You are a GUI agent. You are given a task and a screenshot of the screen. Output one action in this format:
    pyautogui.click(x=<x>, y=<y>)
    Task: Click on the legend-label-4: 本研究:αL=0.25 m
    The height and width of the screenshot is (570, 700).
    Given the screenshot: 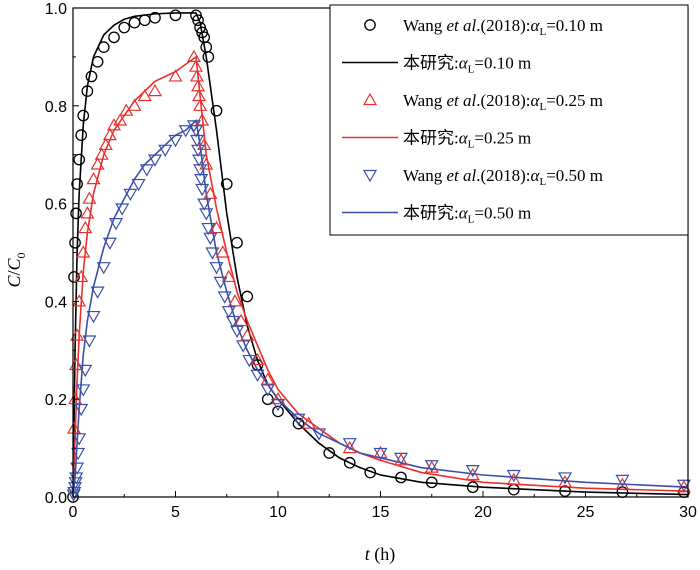 What is the action you would take?
    pyautogui.click(x=467, y=140)
    